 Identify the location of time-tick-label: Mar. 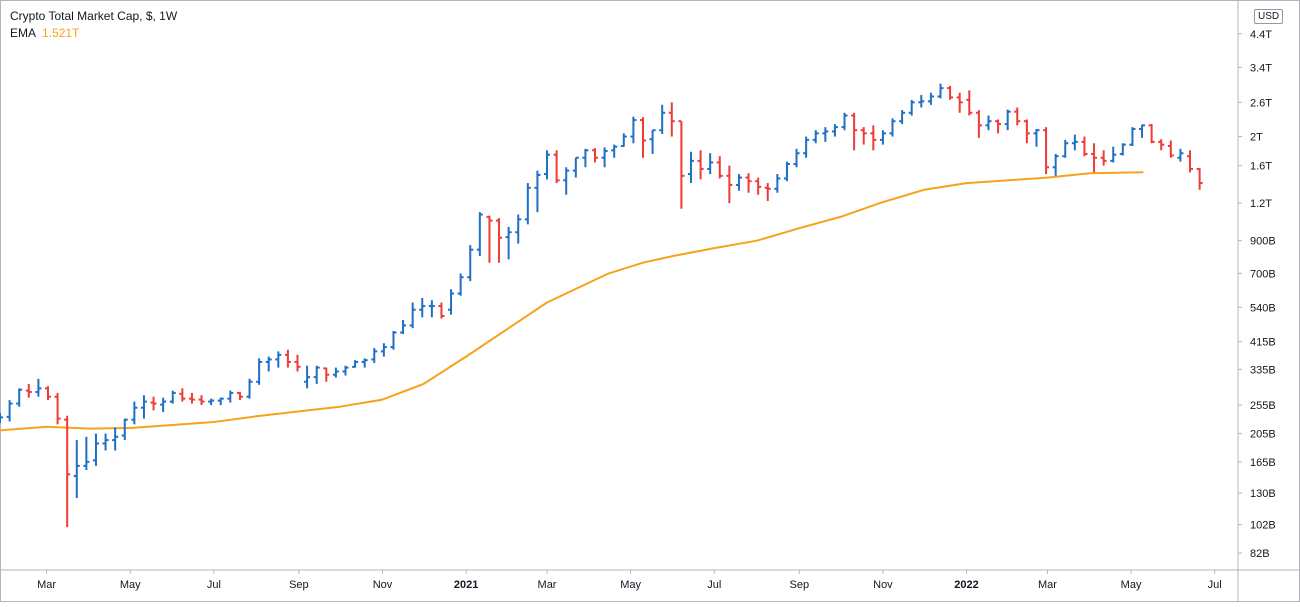
(547, 585).